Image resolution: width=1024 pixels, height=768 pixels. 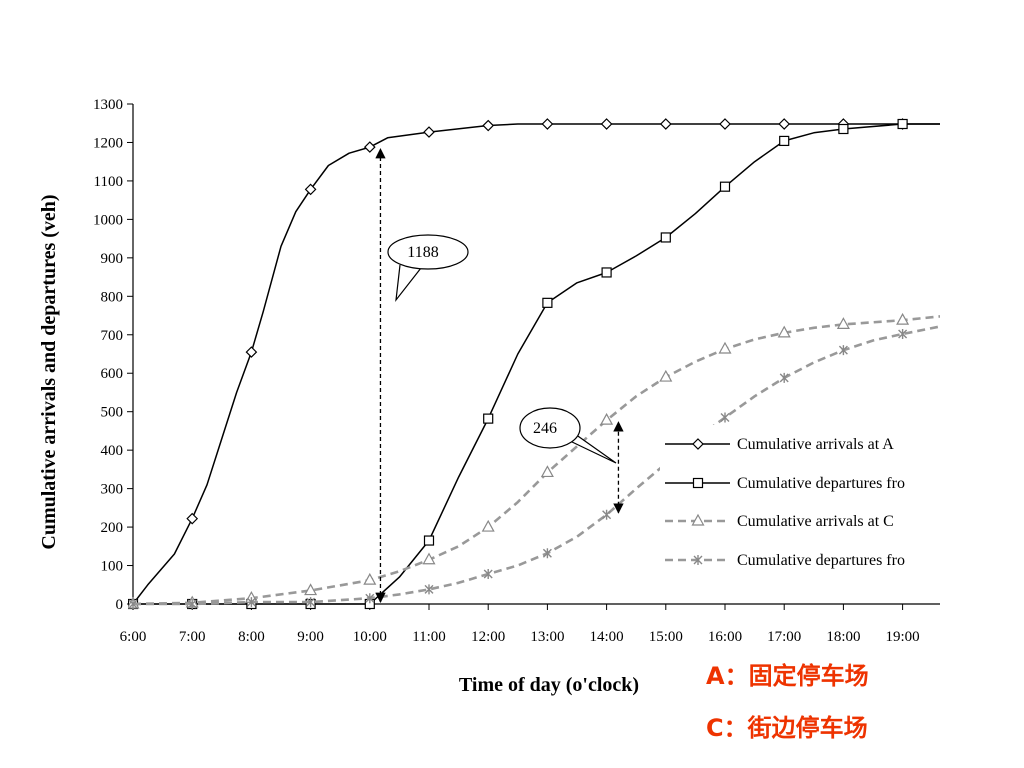 I want to click on x-tick-label: 9:00, so click(x=310, y=637).